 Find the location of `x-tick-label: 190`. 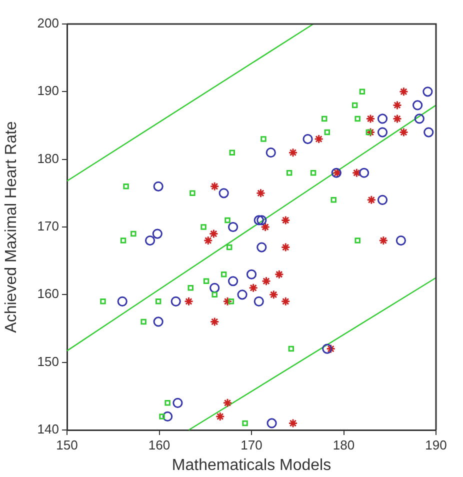

x-tick-label: 190 is located at coordinates (436, 444).